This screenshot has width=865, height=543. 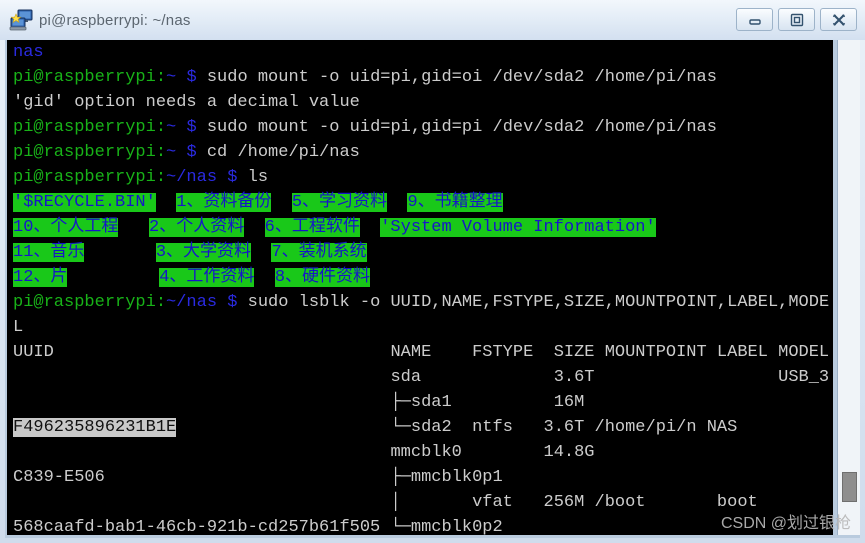 What do you see at coordinates (423, 177) in the screenshot?
I see `terminal-line: pi@raspberrypi:~/nas $ ls` at bounding box center [423, 177].